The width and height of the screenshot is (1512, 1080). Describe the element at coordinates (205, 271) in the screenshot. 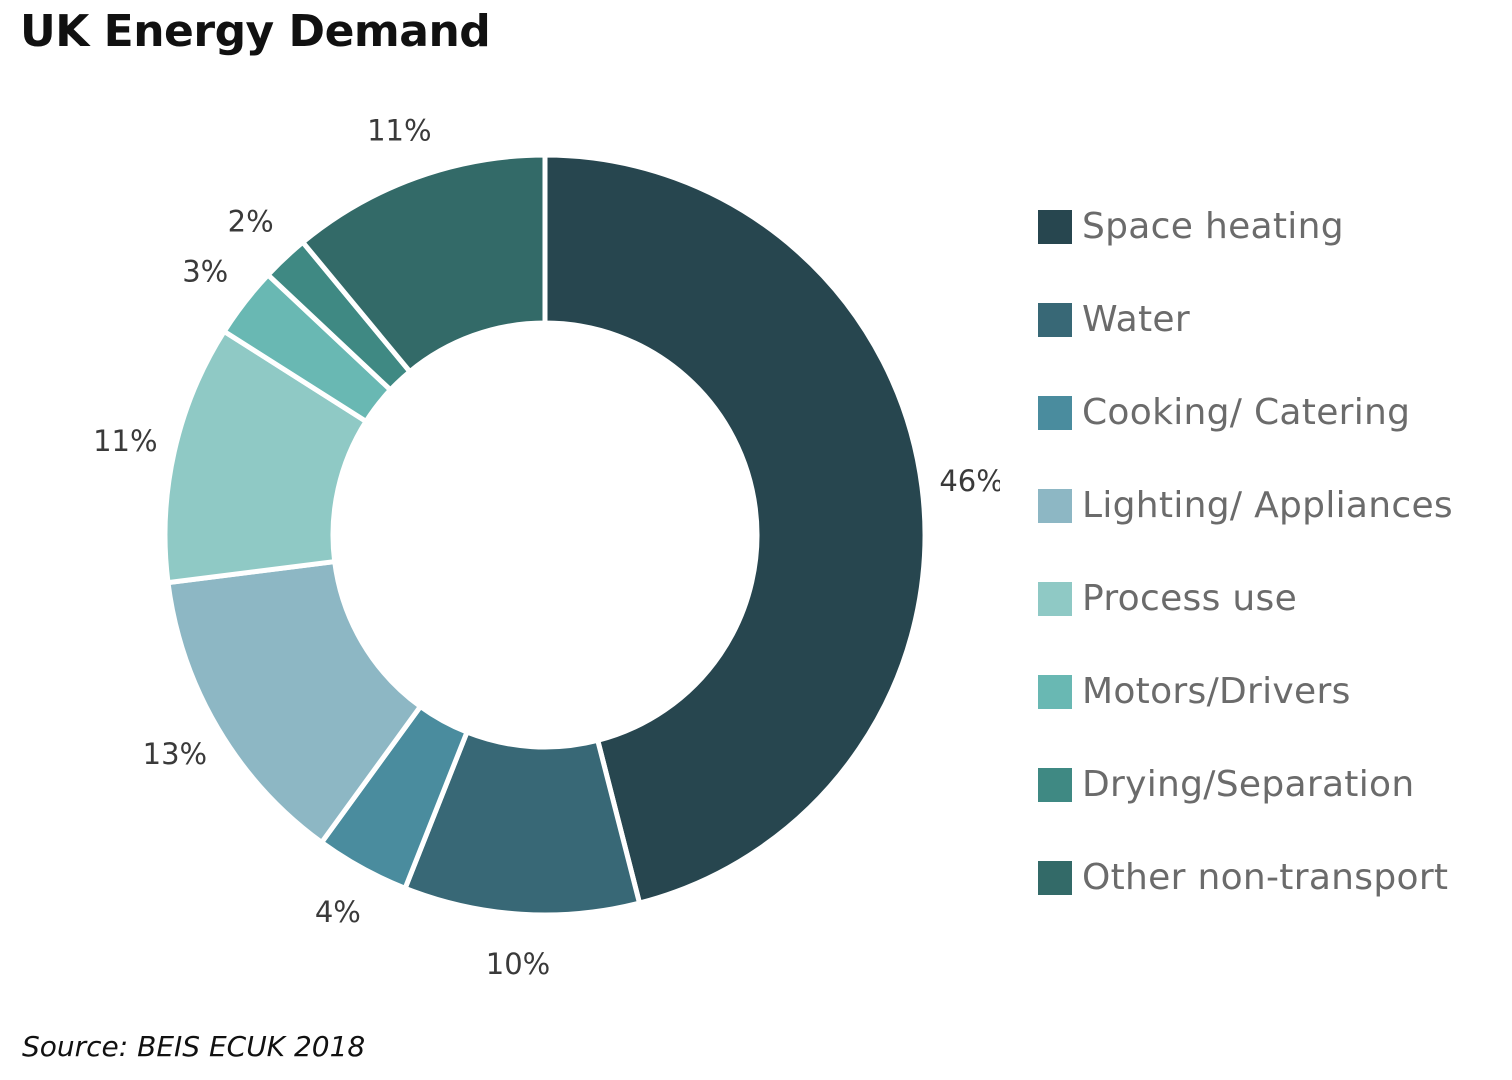

I see `data-label-motors-drivers: 3%` at that location.